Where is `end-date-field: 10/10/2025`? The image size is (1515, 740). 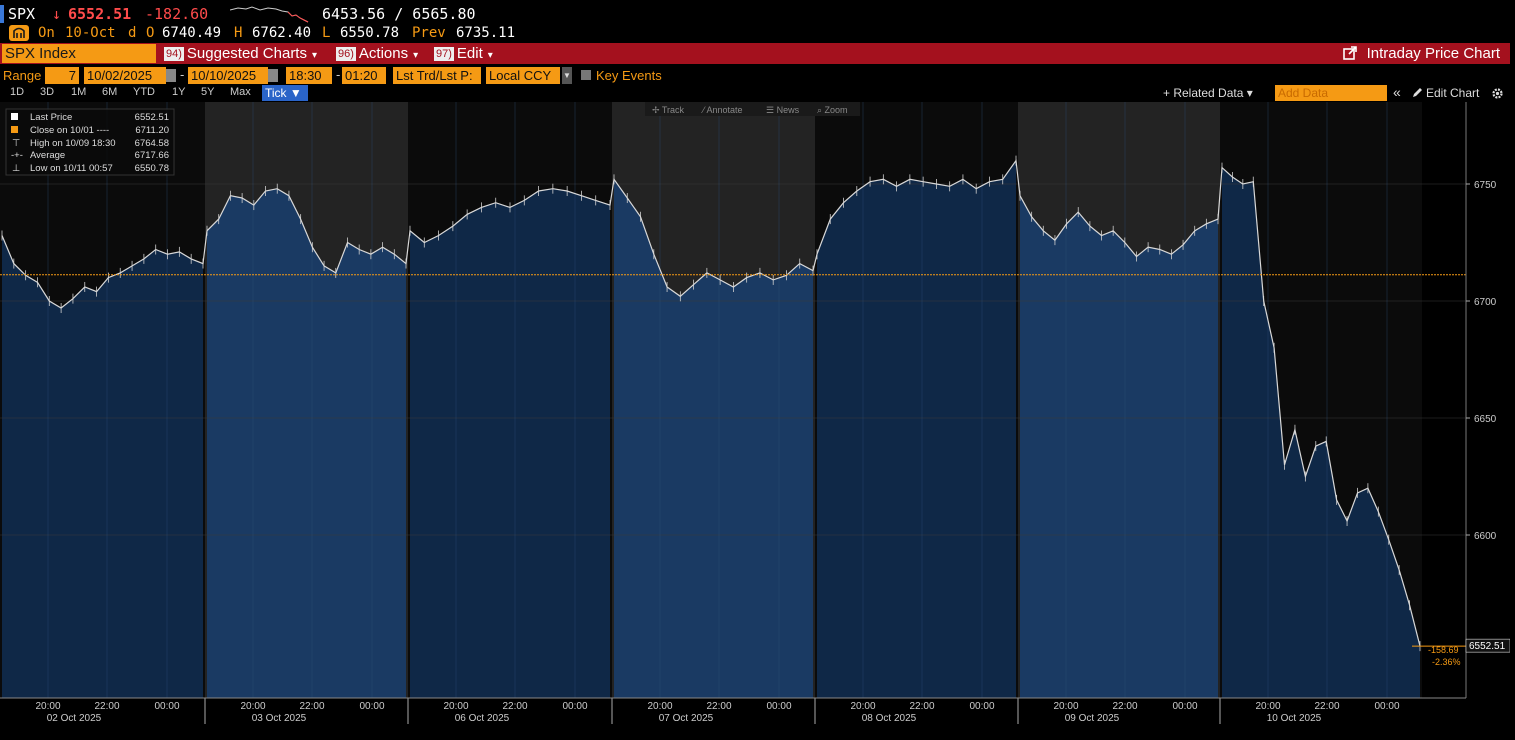
end-date-field: 10/10/2025 is located at coordinates (228, 75).